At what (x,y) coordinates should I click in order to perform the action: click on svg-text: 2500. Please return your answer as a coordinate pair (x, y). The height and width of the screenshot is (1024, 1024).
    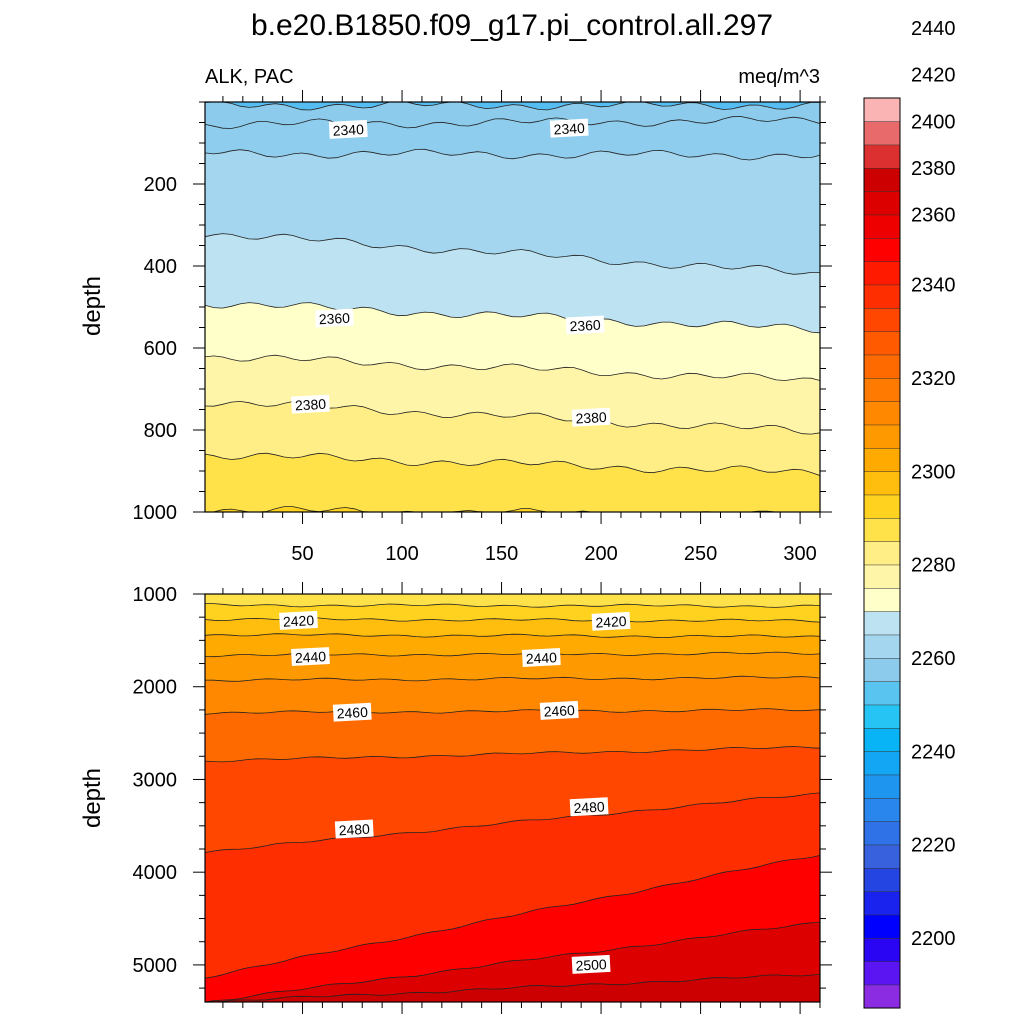
    Looking at the image, I should click on (591, 965).